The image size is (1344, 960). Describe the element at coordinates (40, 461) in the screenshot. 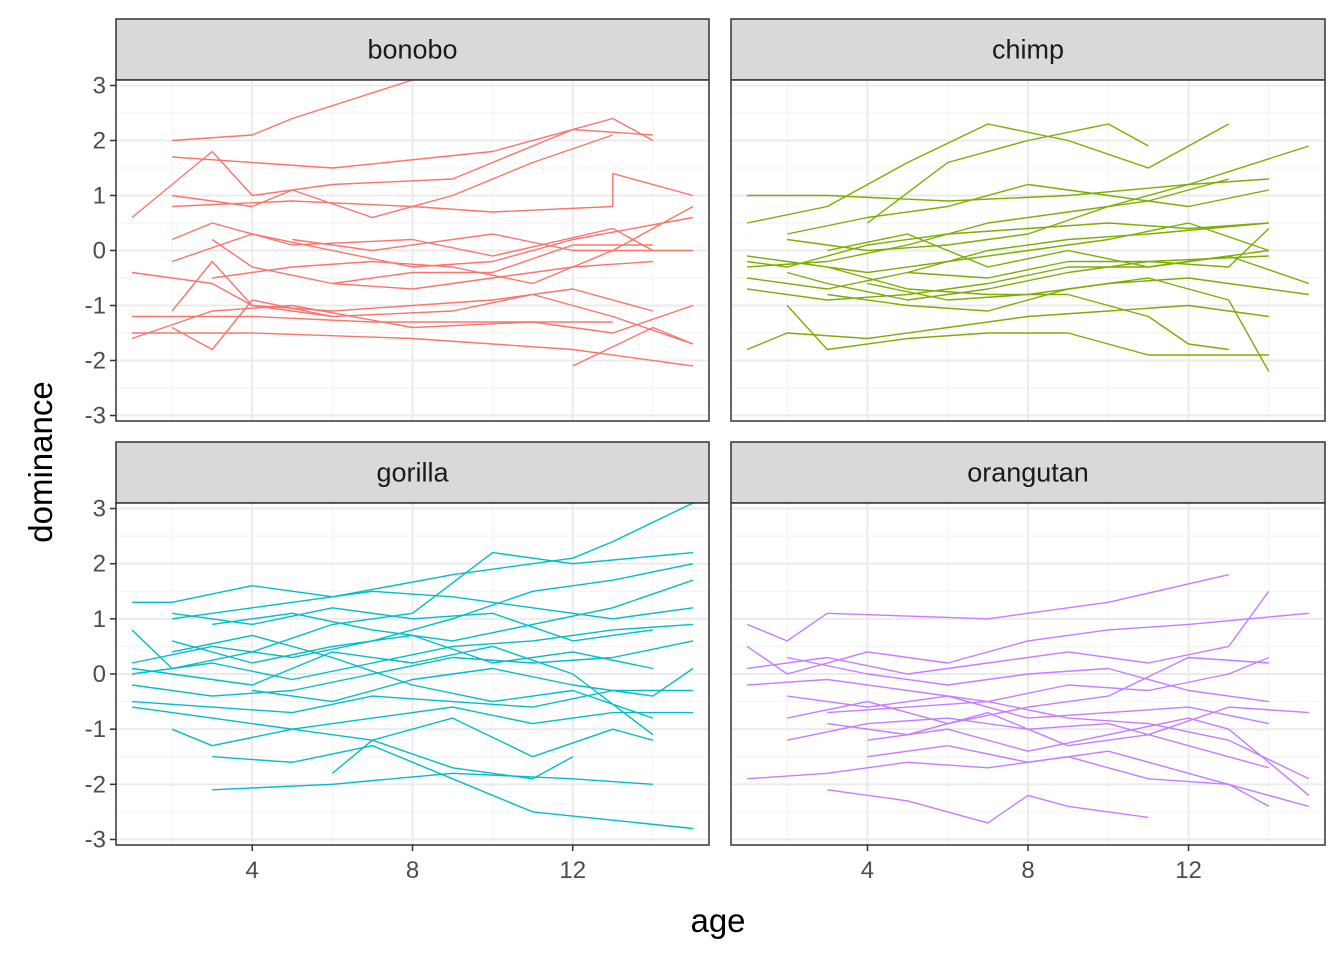

I see `y-axis-title: dominance` at that location.